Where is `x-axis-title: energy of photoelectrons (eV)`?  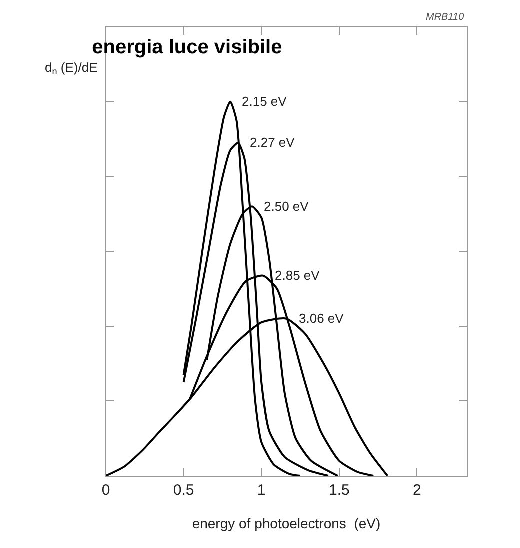
x-axis-title: energy of photoelectrons (eV) is located at coordinates (286, 523).